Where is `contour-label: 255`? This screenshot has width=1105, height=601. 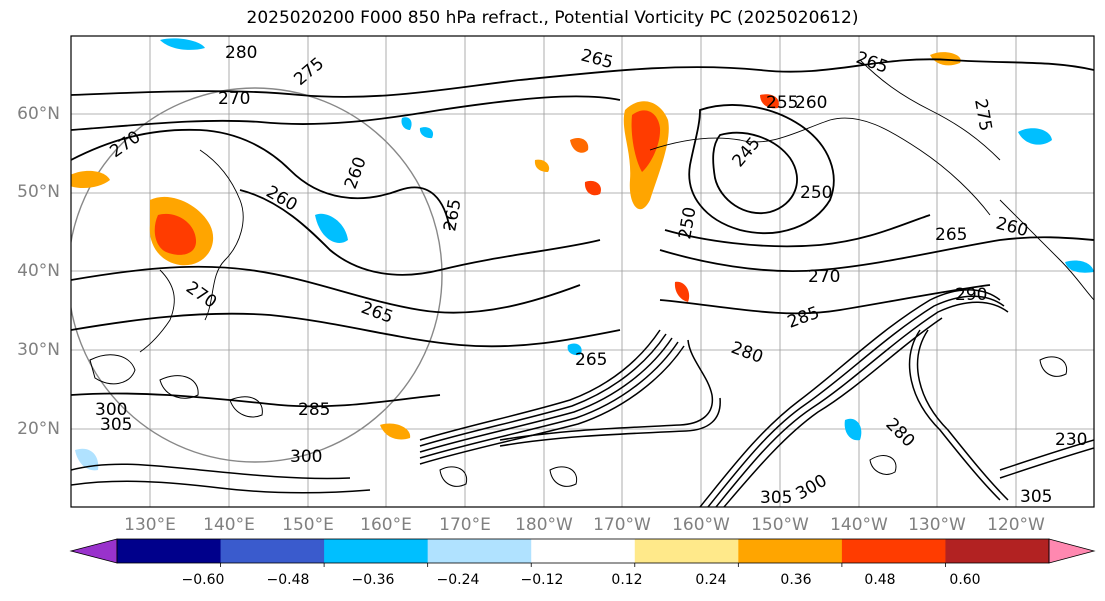
contour-label: 255 is located at coordinates (782, 103).